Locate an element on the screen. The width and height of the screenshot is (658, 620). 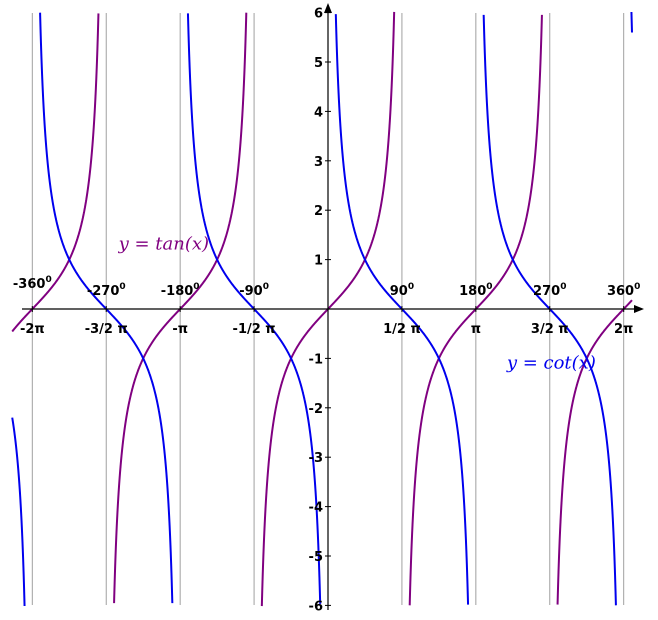
x-tick-label-radians: π is located at coordinates (476, 329).